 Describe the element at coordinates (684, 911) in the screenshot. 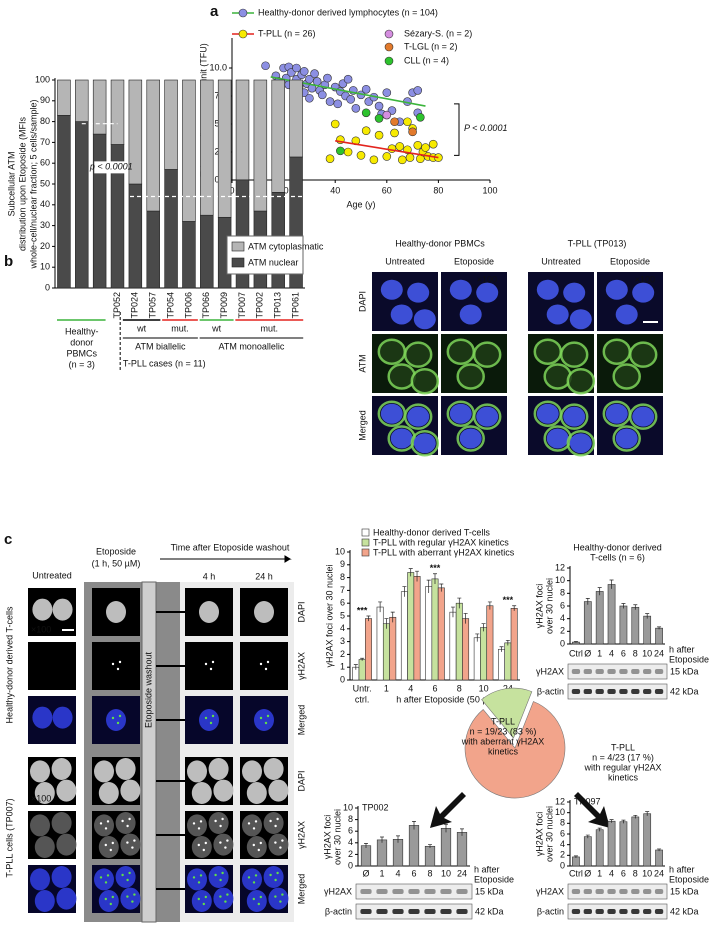

I see `blot-size: 42 kDa` at that location.